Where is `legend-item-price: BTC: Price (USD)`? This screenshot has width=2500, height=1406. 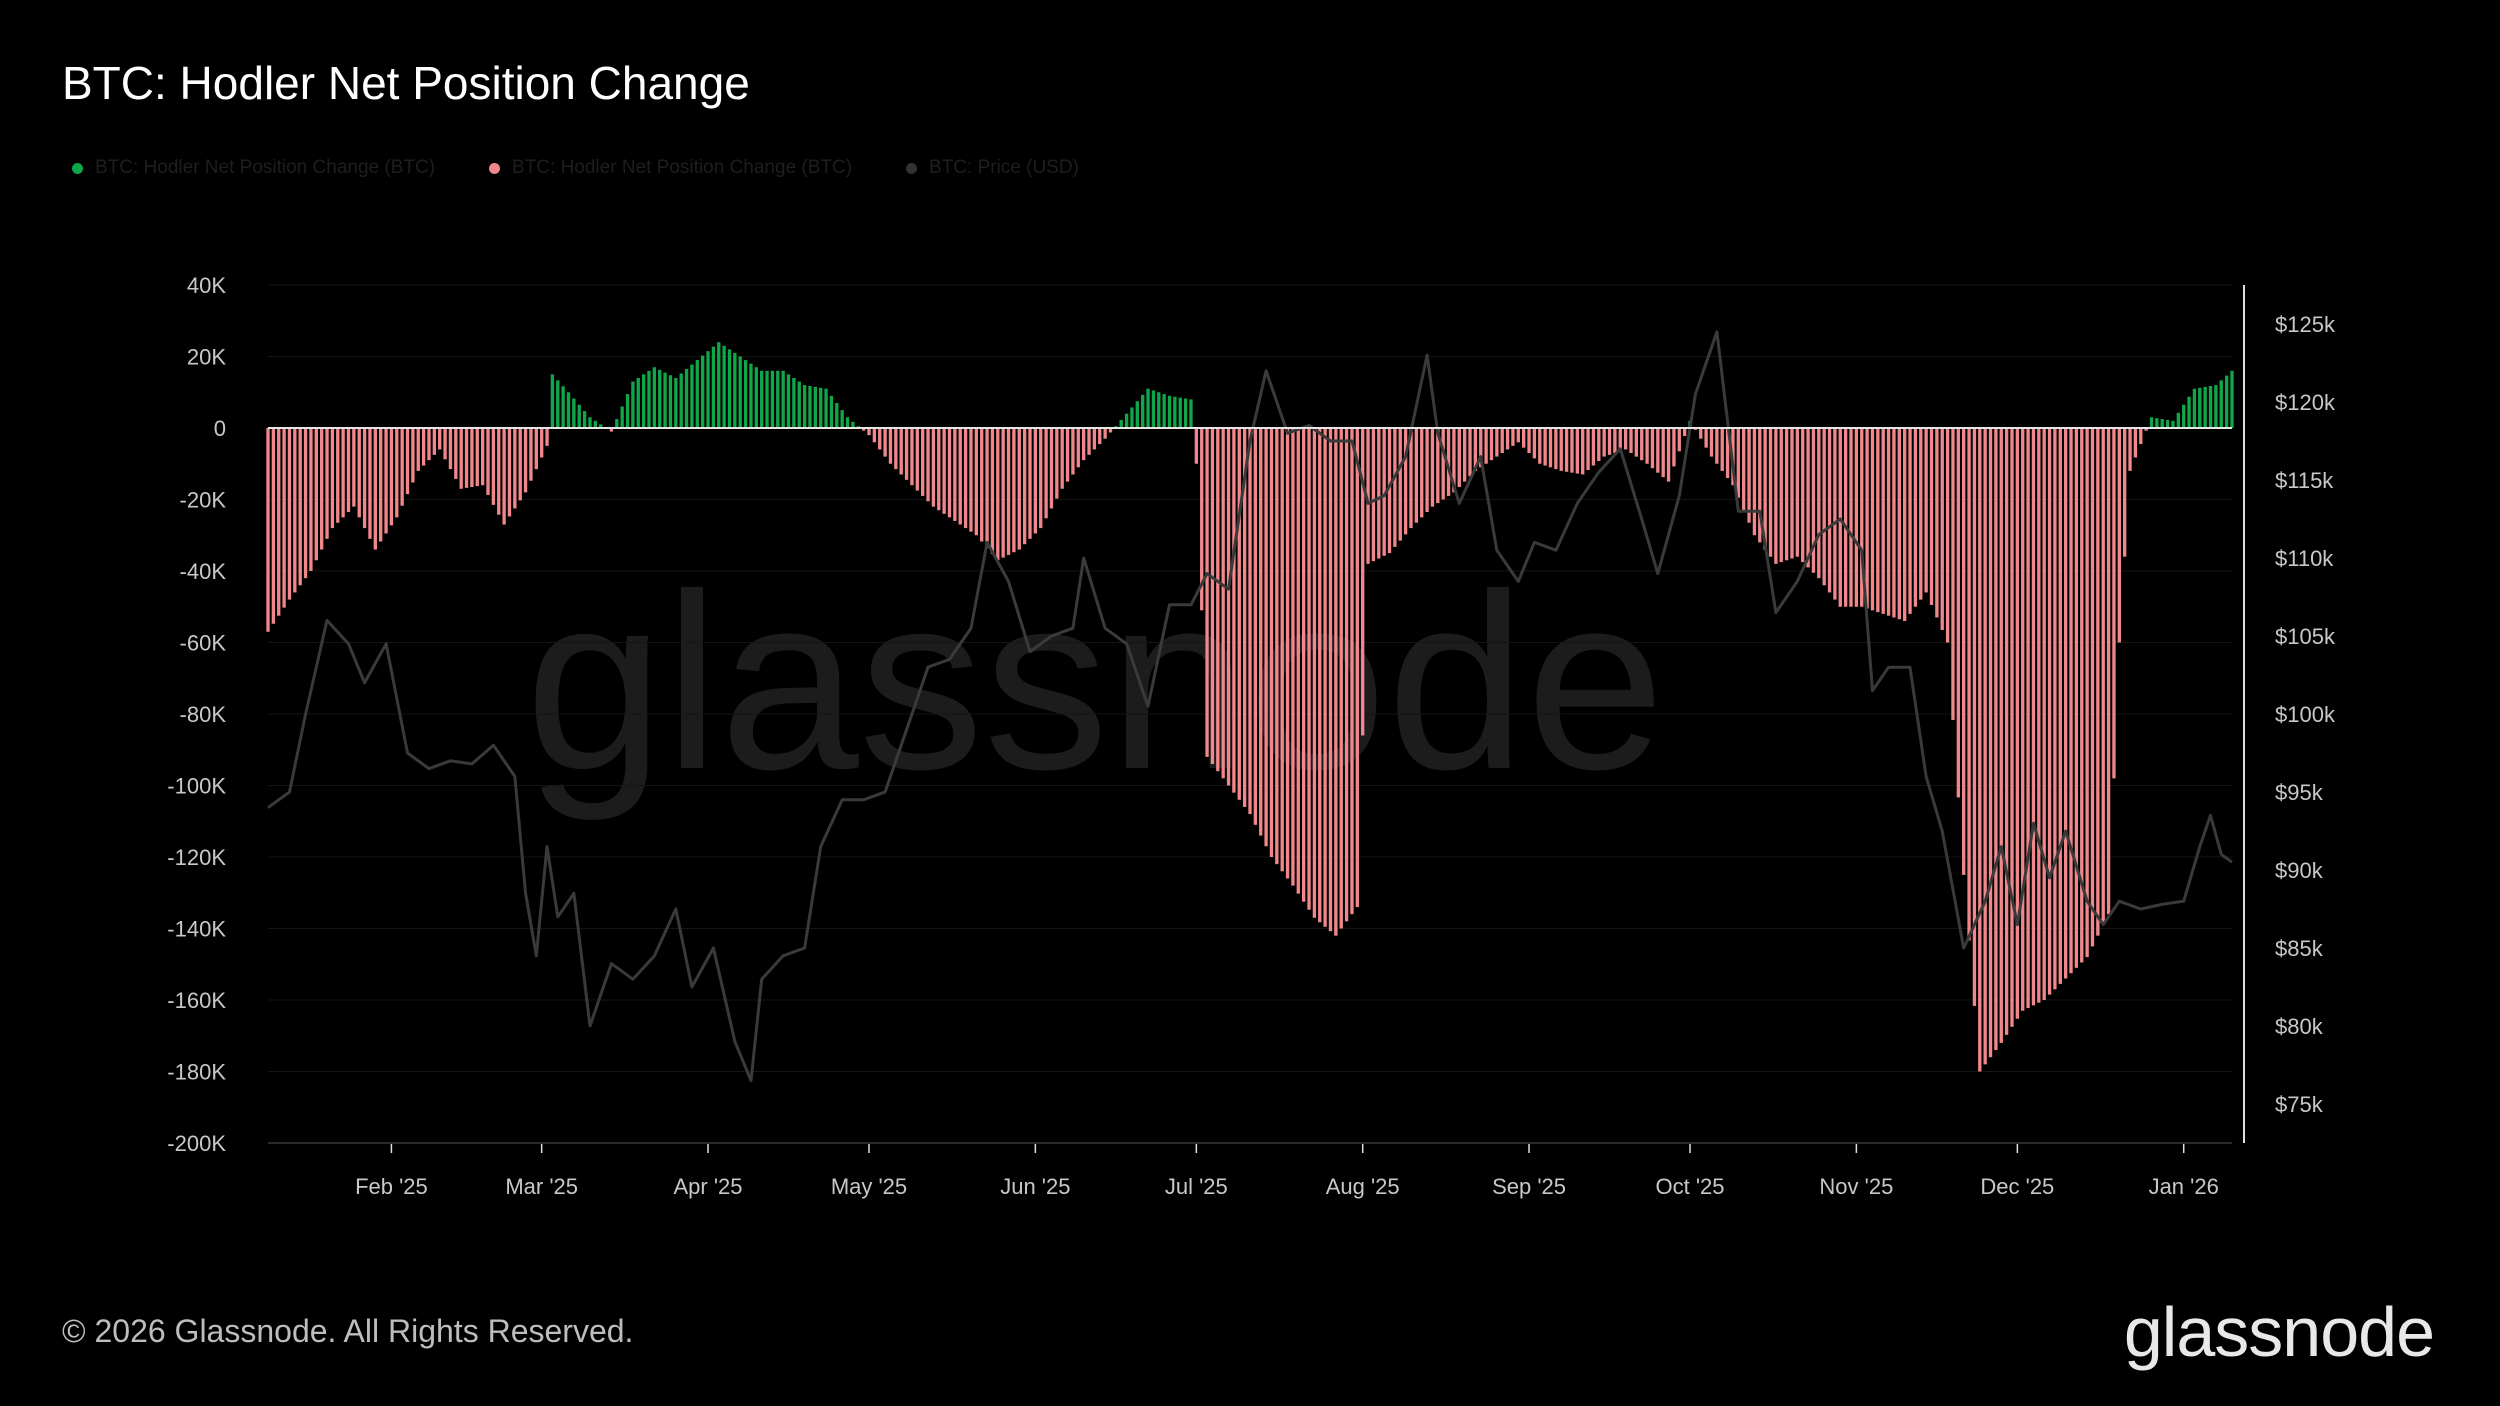
legend-item-price: BTC: Price (USD) is located at coordinates (992, 168).